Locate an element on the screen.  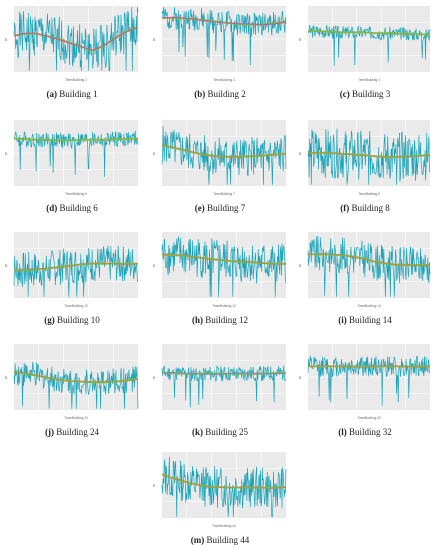
x-axis-title: Time/Building 14 is located at coordinates (369, 306).